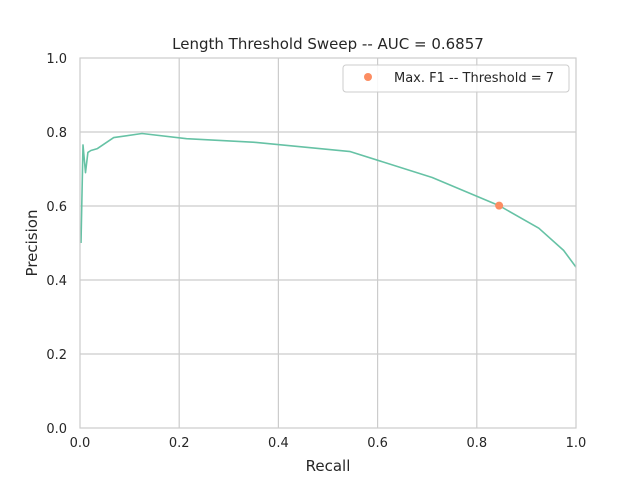 Image resolution: width=640 pixels, height=480 pixels. Describe the element at coordinates (328, 44) in the screenshot. I see `chart-title: Length Threshold Sweep -- AUC = 0.6857` at that location.